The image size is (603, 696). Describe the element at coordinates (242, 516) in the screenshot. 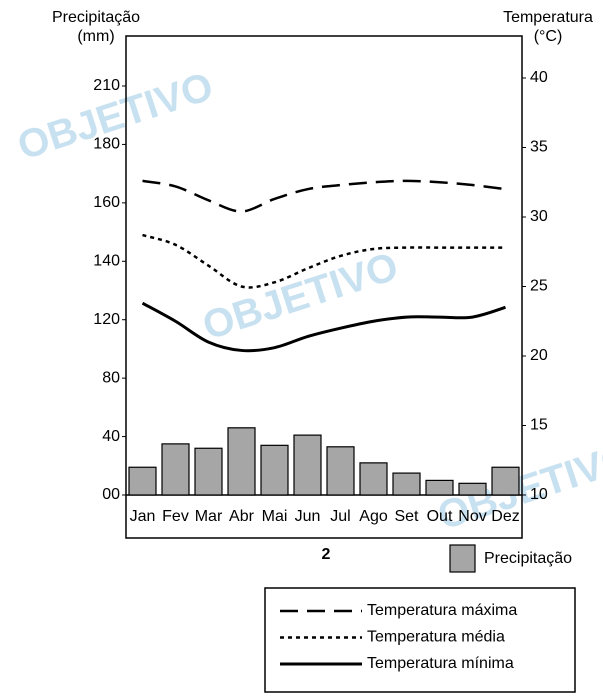

I see `x-tick-label: Abr` at that location.